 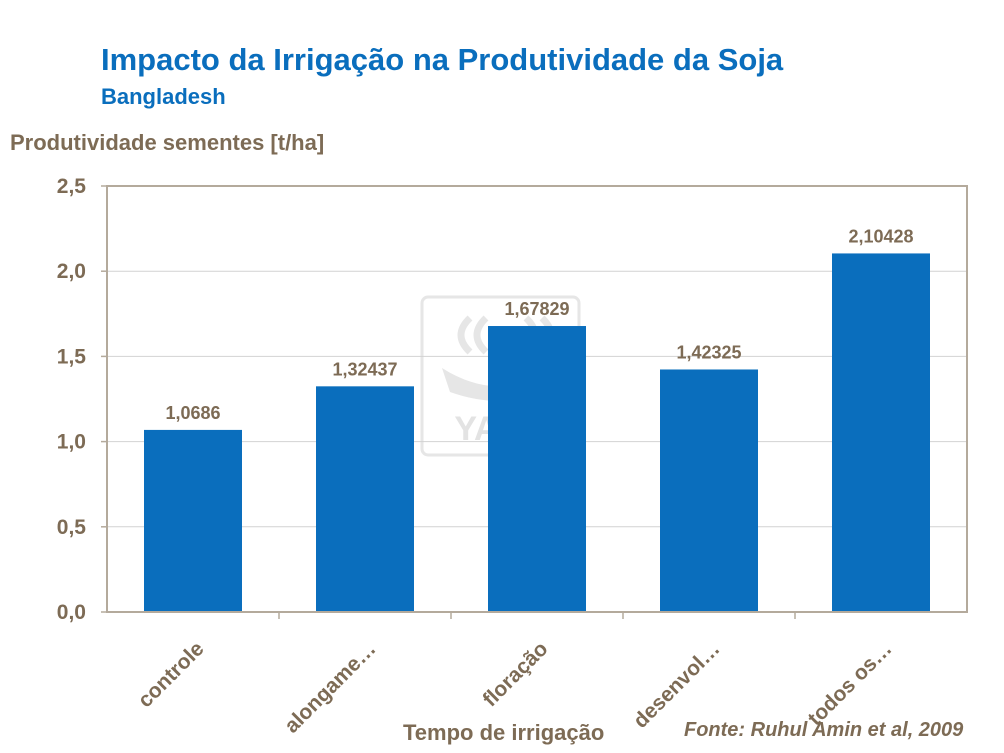 What do you see at coordinates (71, 442) in the screenshot?
I see `y-tick-label: 1,0` at bounding box center [71, 442].